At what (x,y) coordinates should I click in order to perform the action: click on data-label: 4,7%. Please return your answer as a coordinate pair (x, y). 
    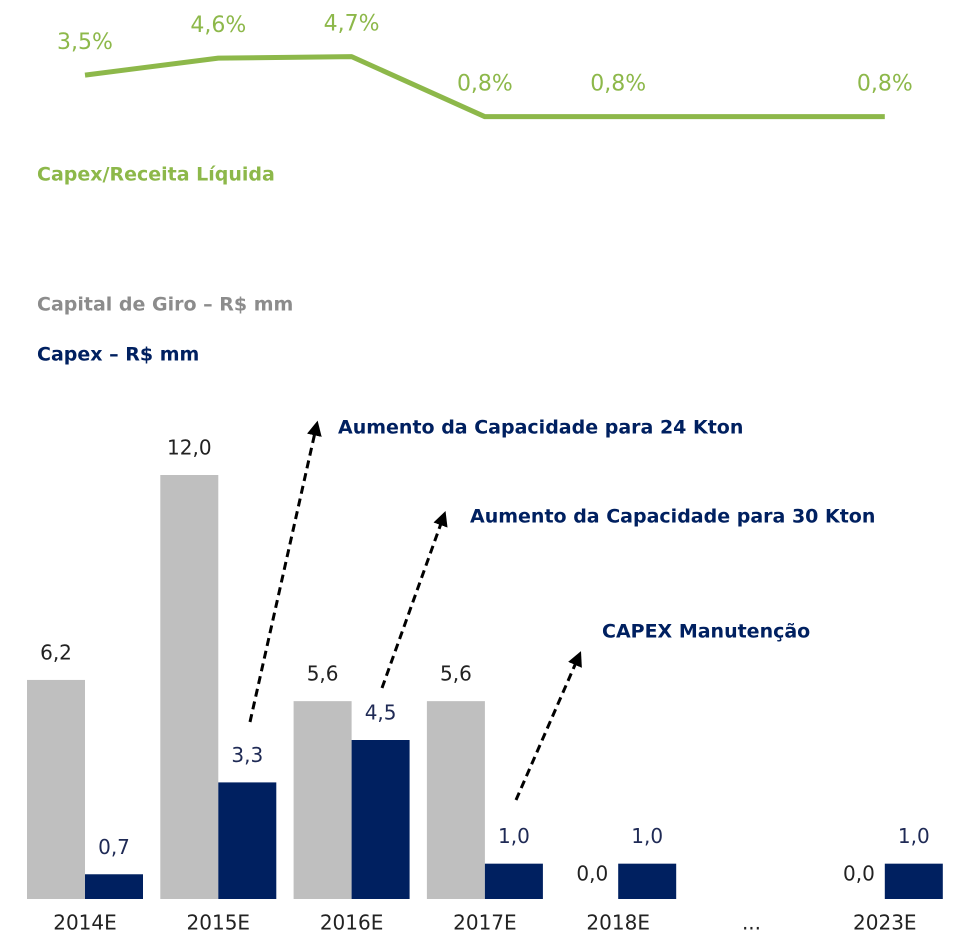
    Looking at the image, I should click on (352, 24).